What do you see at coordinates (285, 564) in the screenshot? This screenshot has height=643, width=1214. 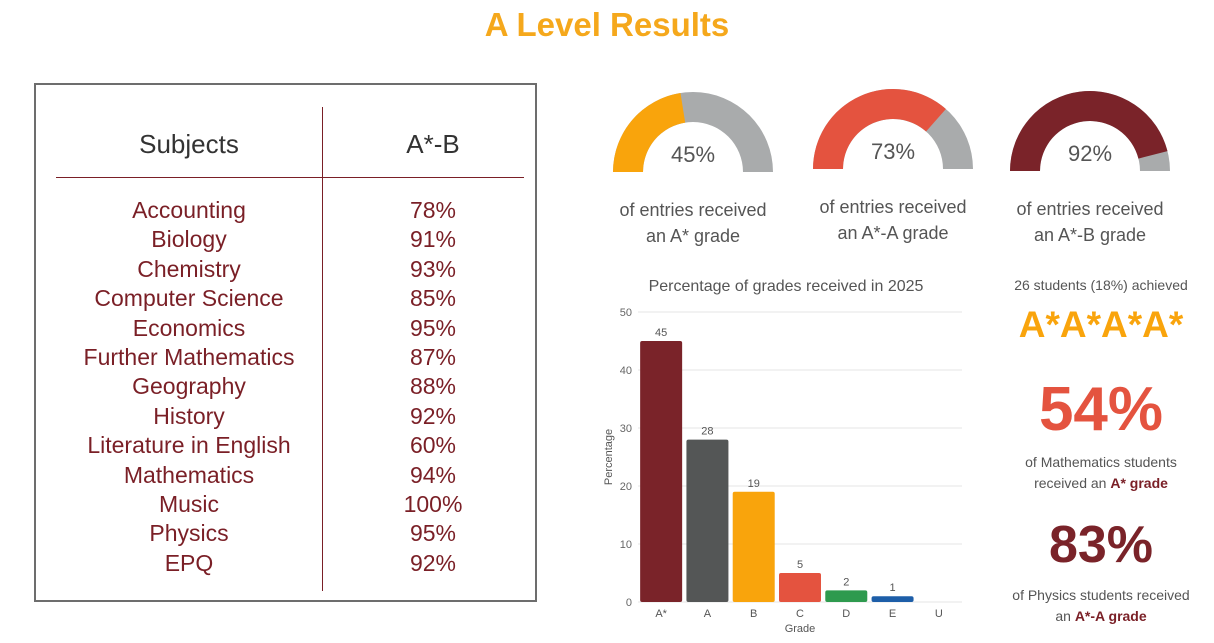 I see `table-row: EPQ 92%` at bounding box center [285, 564].